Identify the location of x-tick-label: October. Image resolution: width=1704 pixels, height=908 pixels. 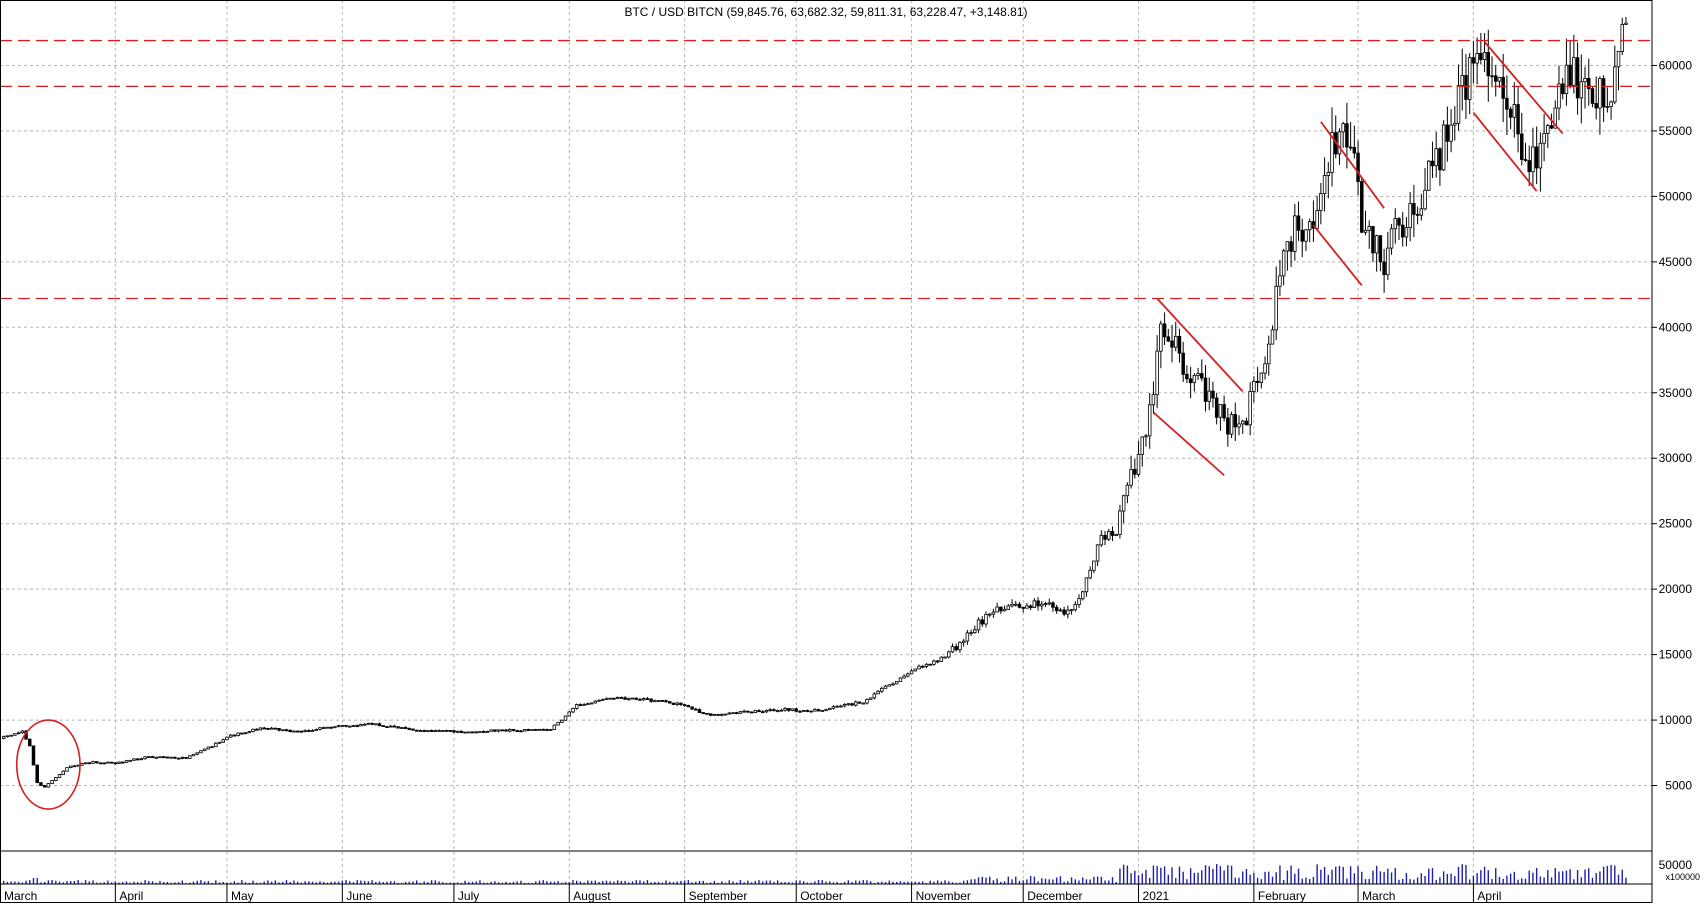
(821, 896).